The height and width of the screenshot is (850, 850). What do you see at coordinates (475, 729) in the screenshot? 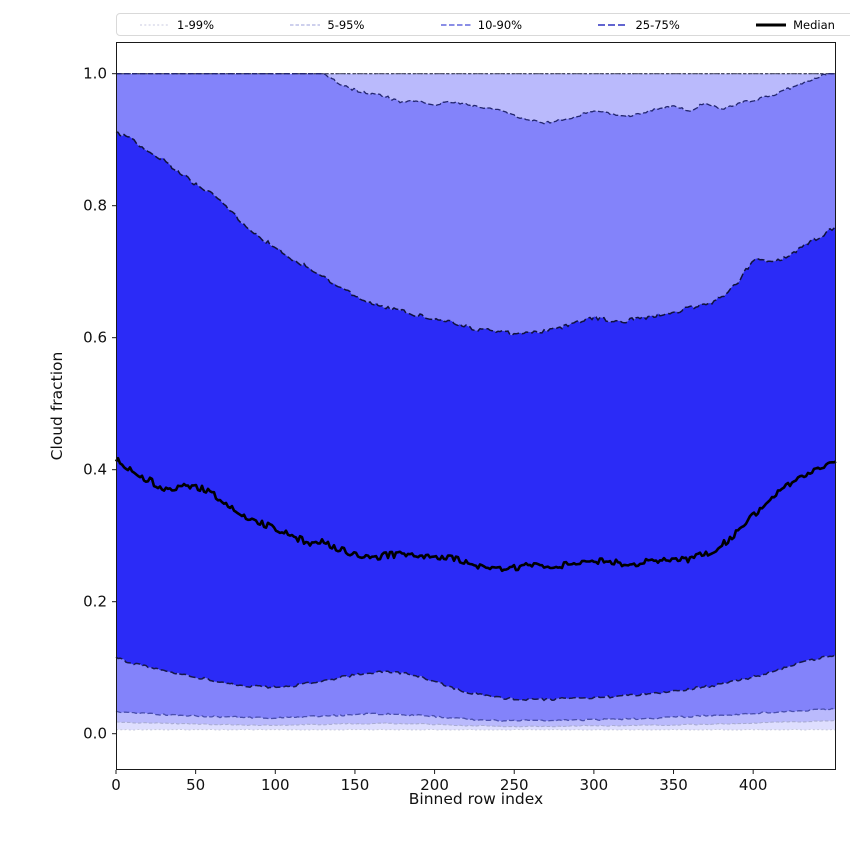
I see `percentile-line-low-1-99%` at bounding box center [475, 729].